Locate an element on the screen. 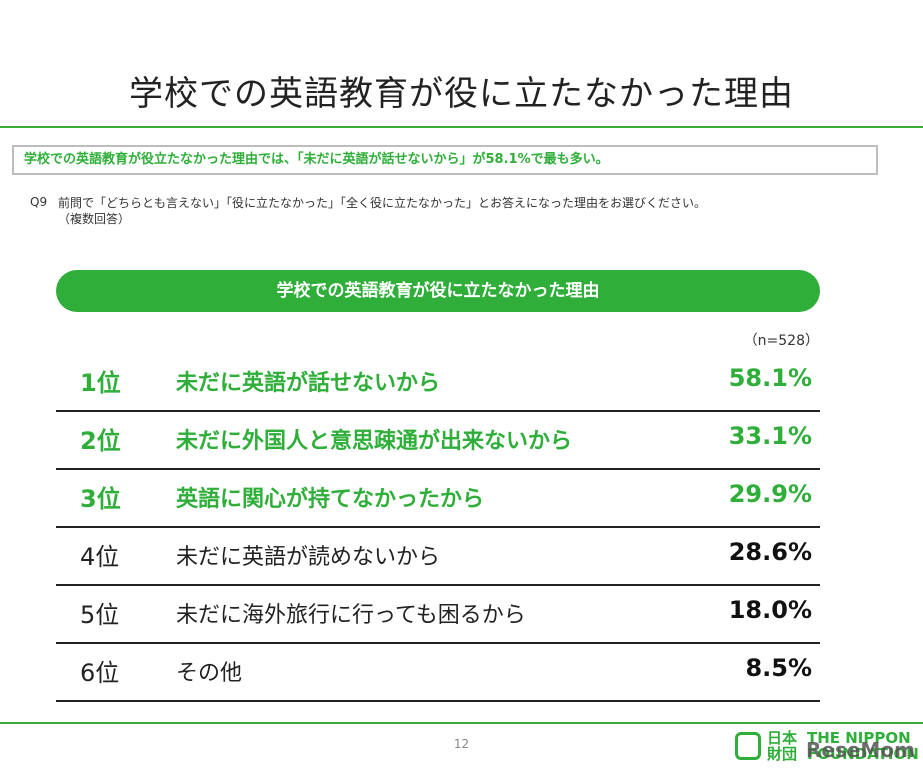 The image size is (923, 772). logo-mark-icon is located at coordinates (748, 746).